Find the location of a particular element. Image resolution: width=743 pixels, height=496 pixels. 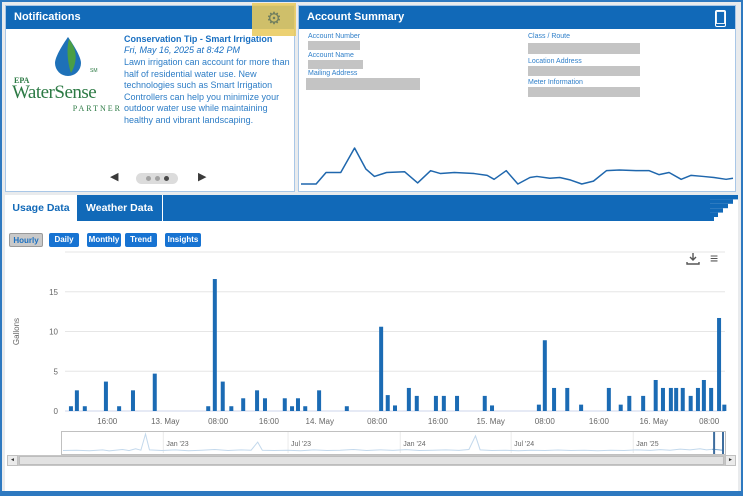

epa-watersense-logo: SM EPA WaterSense PARTNER is located at coordinates (68, 79).